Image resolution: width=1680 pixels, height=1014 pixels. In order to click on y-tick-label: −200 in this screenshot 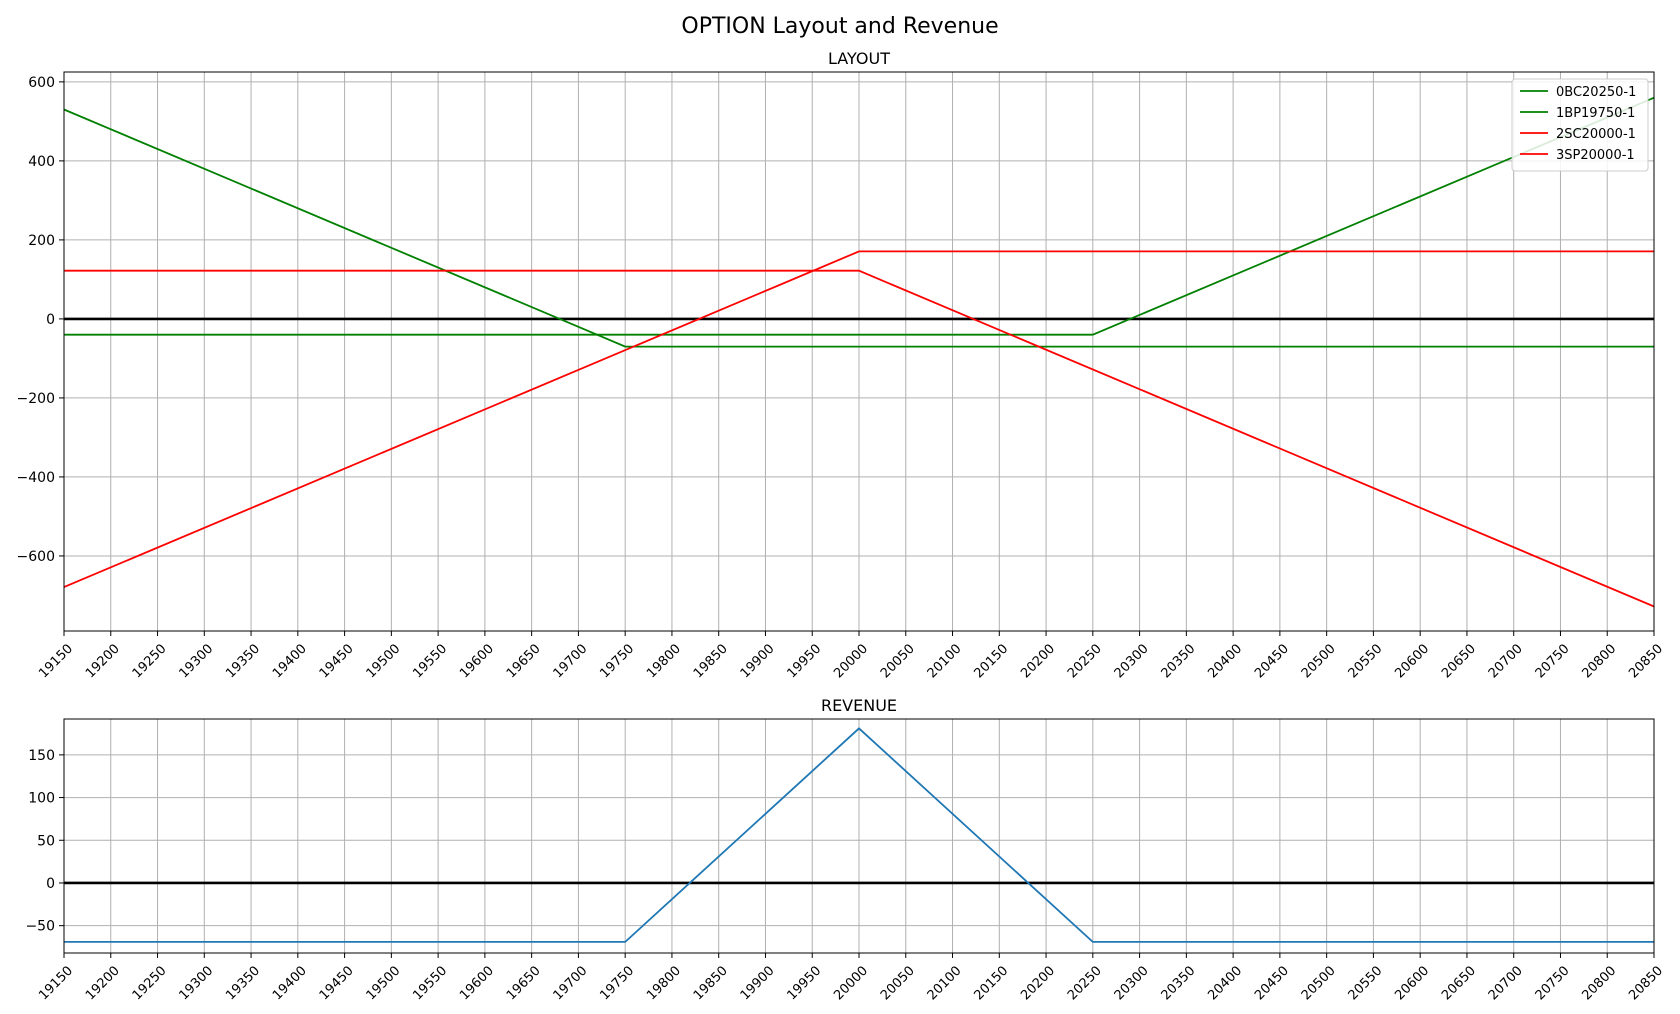, I will do `click(36, 399)`.